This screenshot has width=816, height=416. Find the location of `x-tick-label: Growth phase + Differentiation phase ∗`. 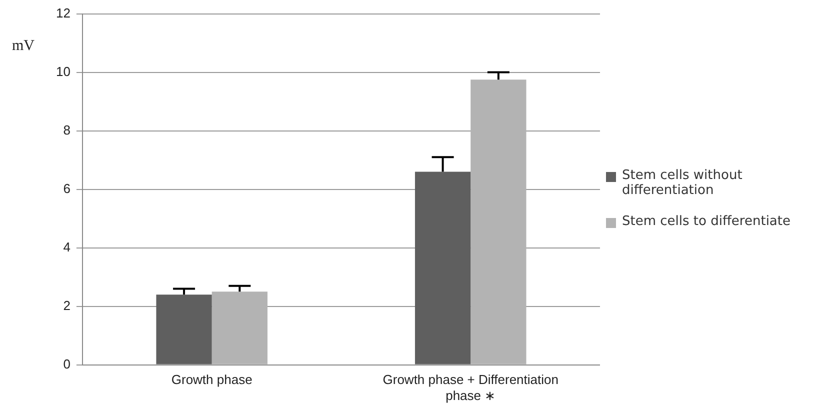

x-tick-label: Growth phase + Differentiation phase ∗ is located at coordinates (470, 387).